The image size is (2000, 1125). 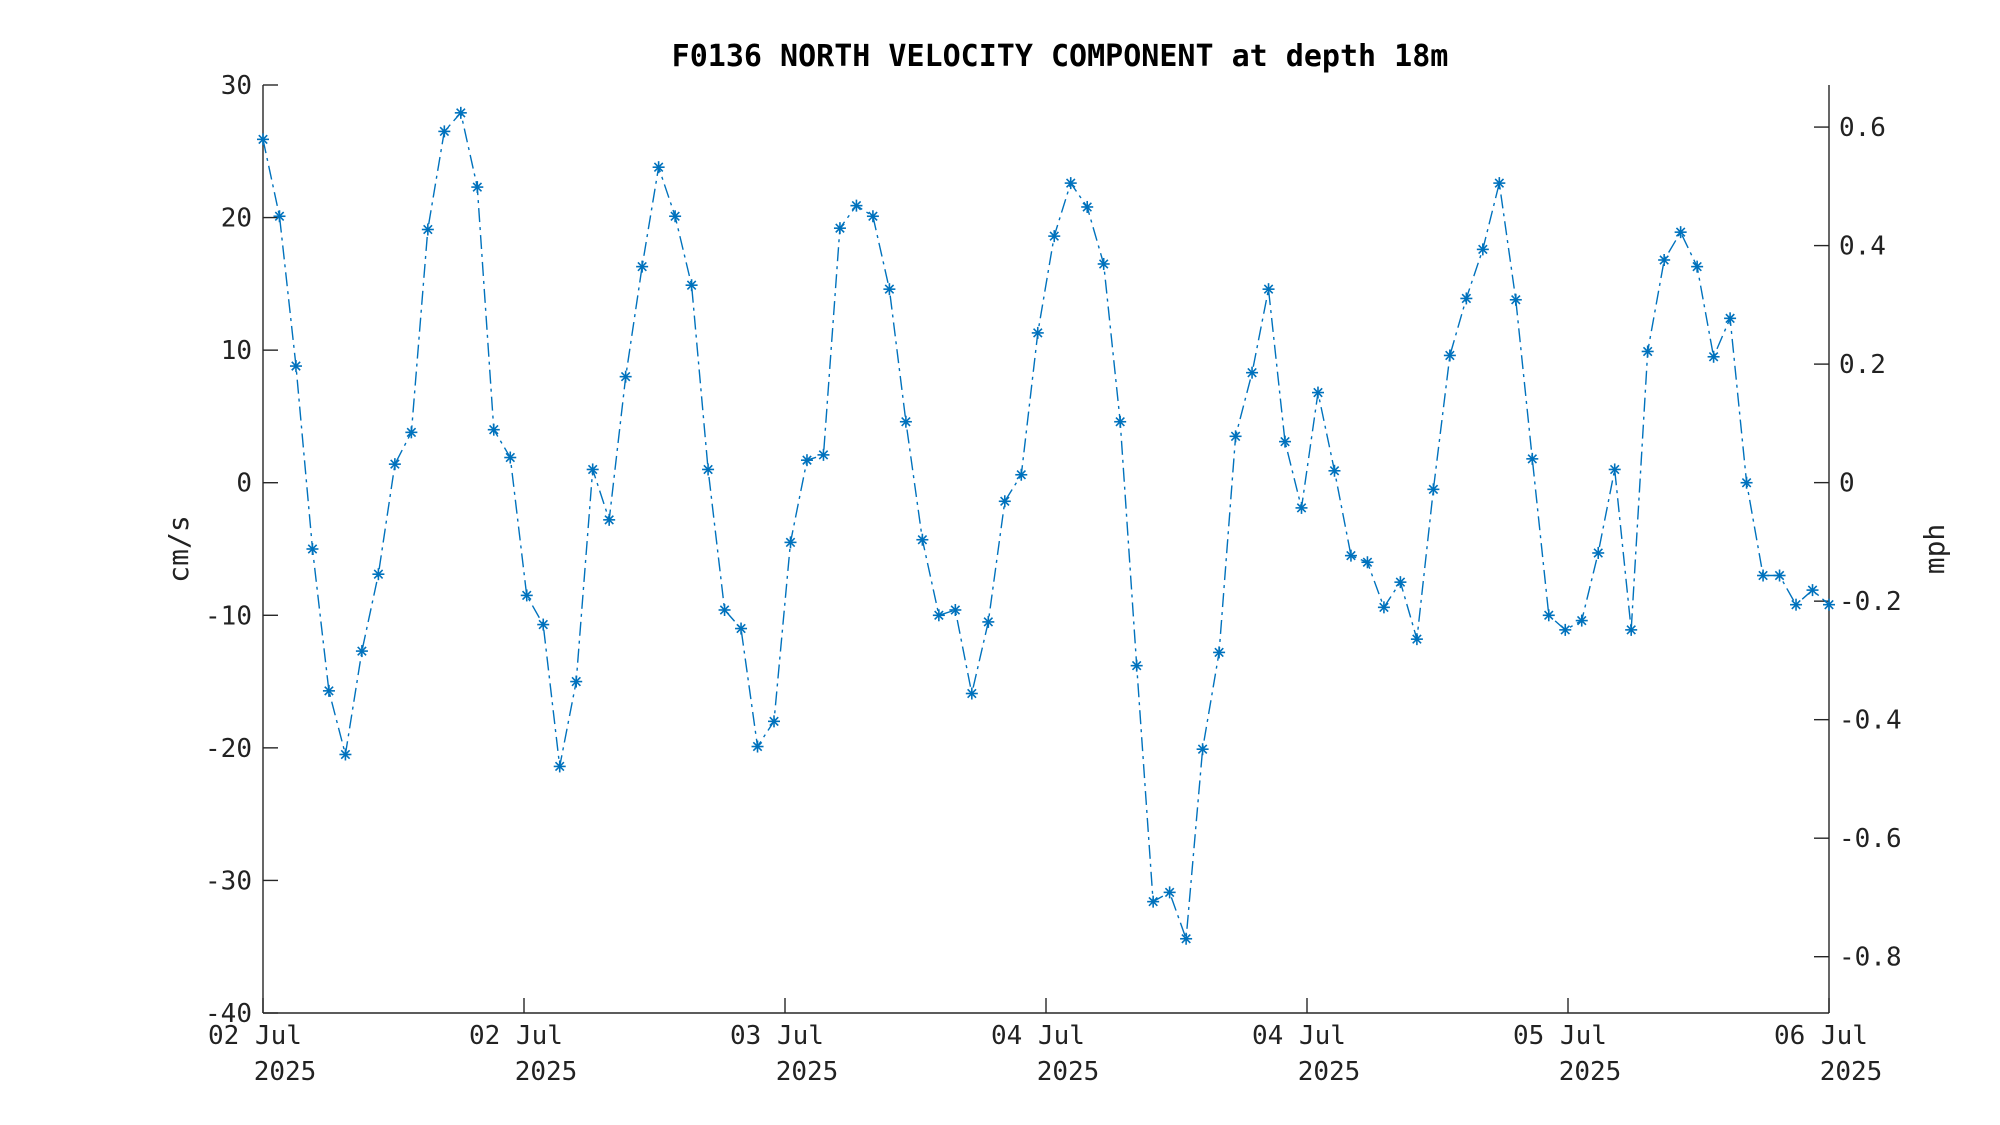 I want to click on y-tick-label: -30, so click(x=228, y=881).